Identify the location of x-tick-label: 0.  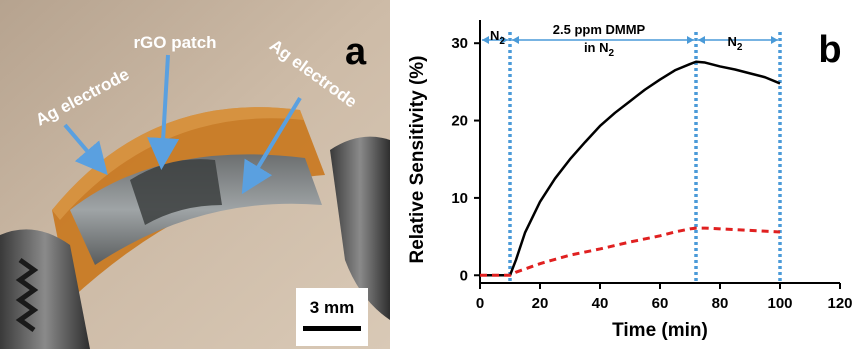
(480, 303).